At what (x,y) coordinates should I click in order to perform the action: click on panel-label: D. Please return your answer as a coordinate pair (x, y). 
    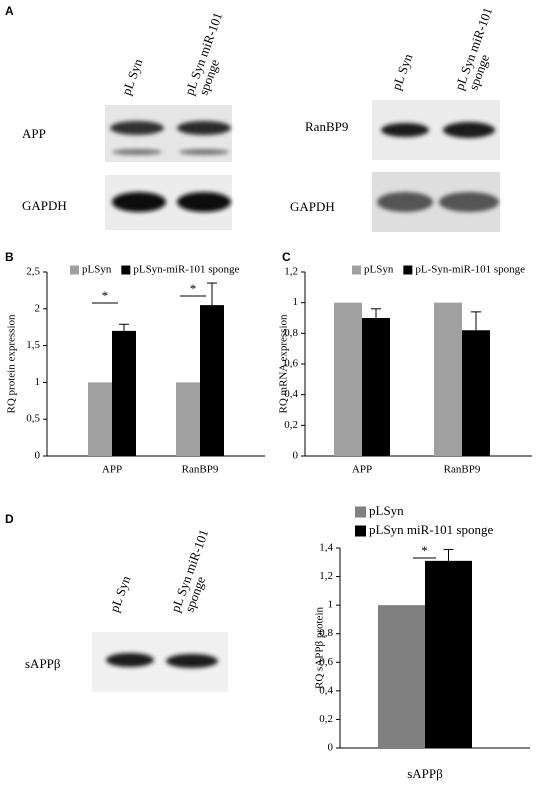
    Looking at the image, I should click on (9, 519).